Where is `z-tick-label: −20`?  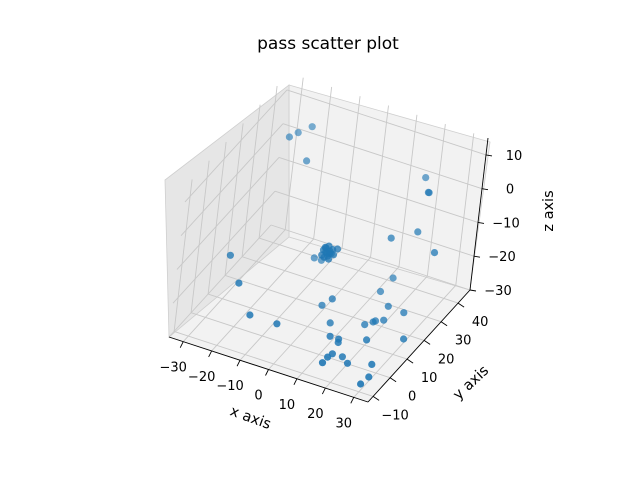 z-tick-label: −20 is located at coordinates (501, 257).